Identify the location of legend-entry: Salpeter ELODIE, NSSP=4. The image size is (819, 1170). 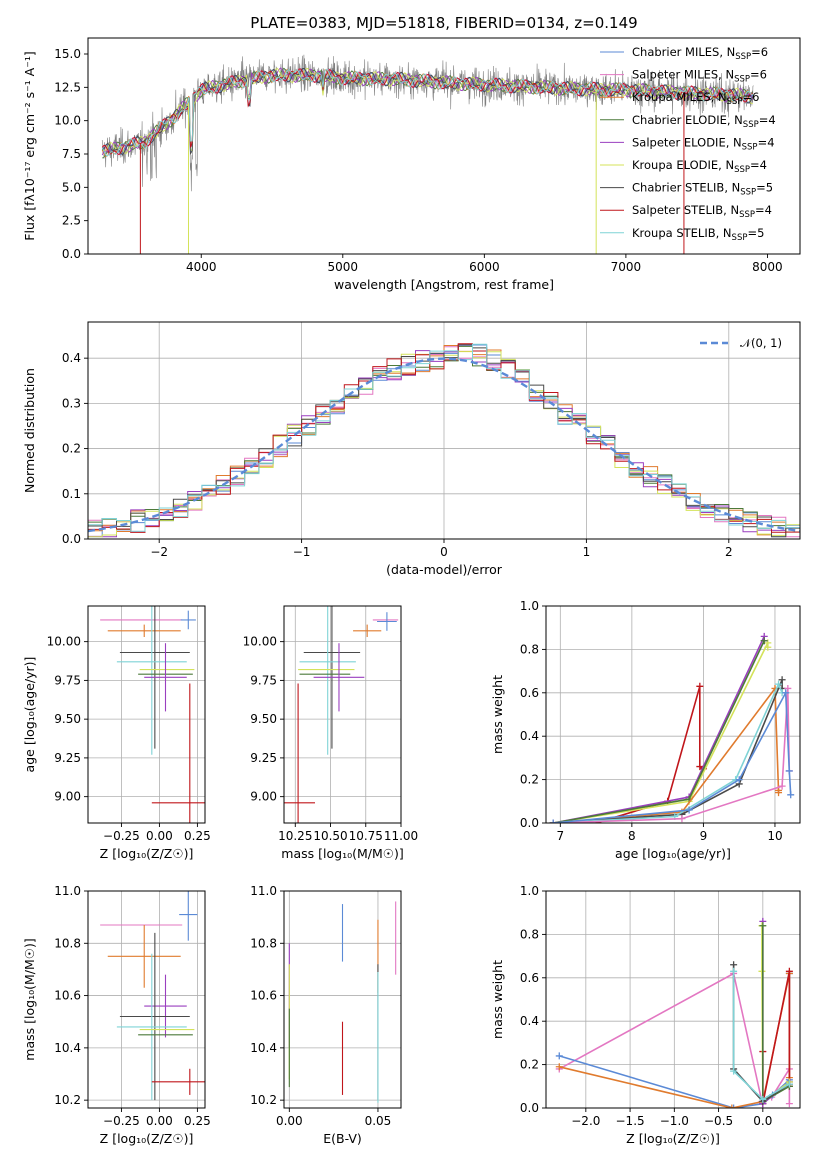
(703, 143).